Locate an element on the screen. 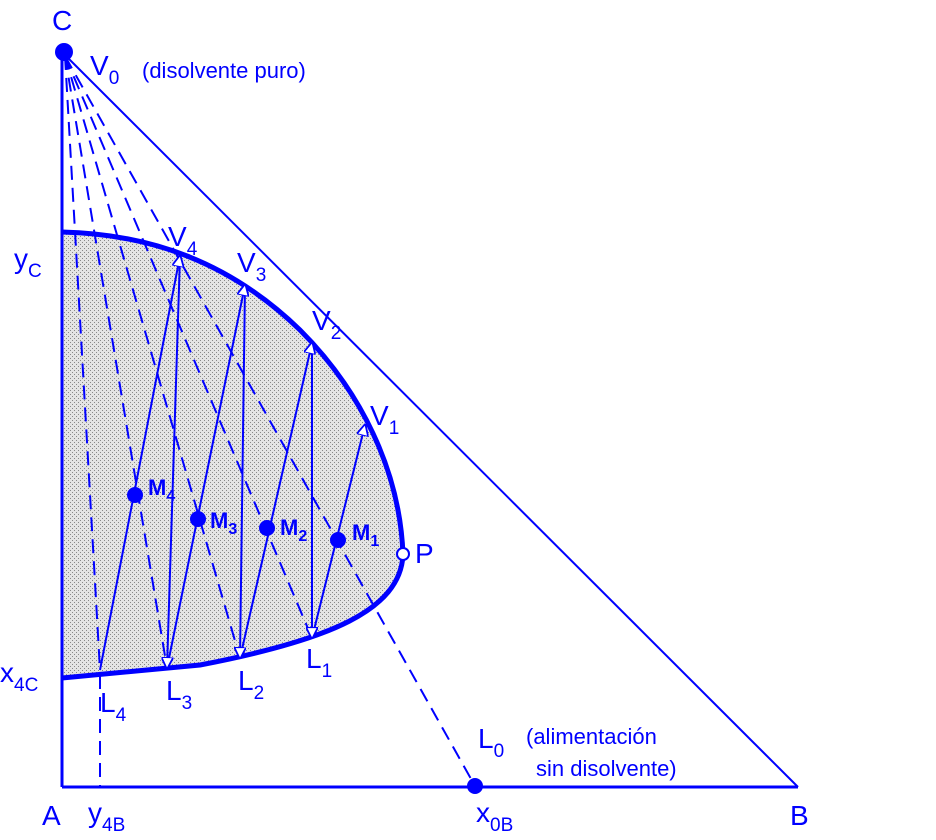  vertex-label: B is located at coordinates (799, 815).